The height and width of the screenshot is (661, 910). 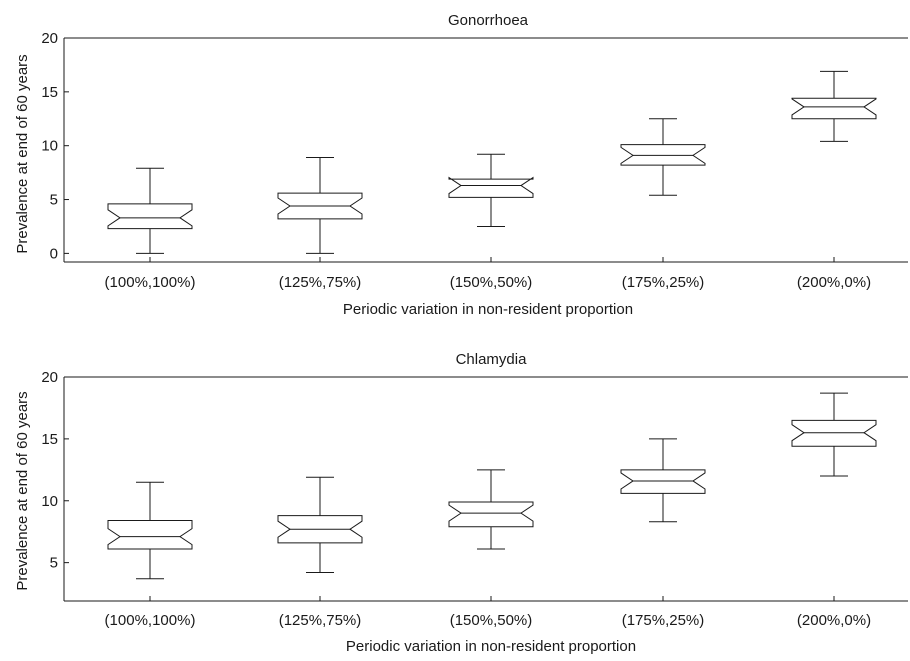 I want to click on panel-title: Gonorrhoea, so click(x=488, y=20).